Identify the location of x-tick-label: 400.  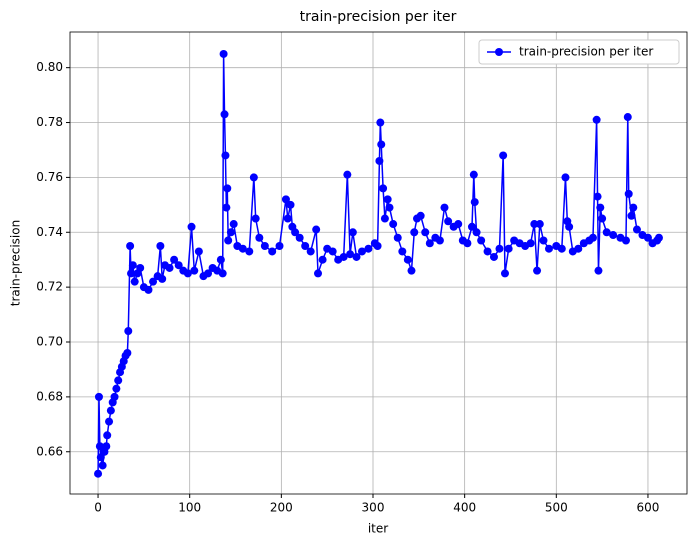
(464, 508).